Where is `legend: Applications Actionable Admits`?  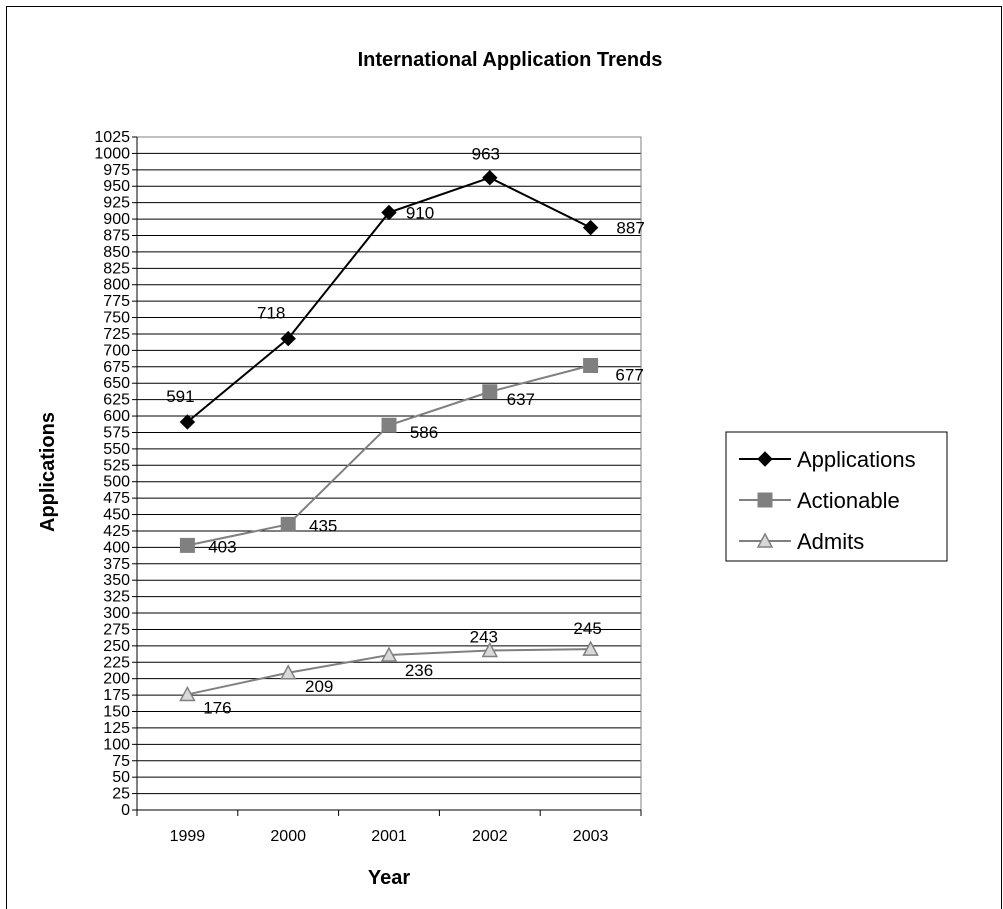
legend: Applications Actionable Admits is located at coordinates (836, 496).